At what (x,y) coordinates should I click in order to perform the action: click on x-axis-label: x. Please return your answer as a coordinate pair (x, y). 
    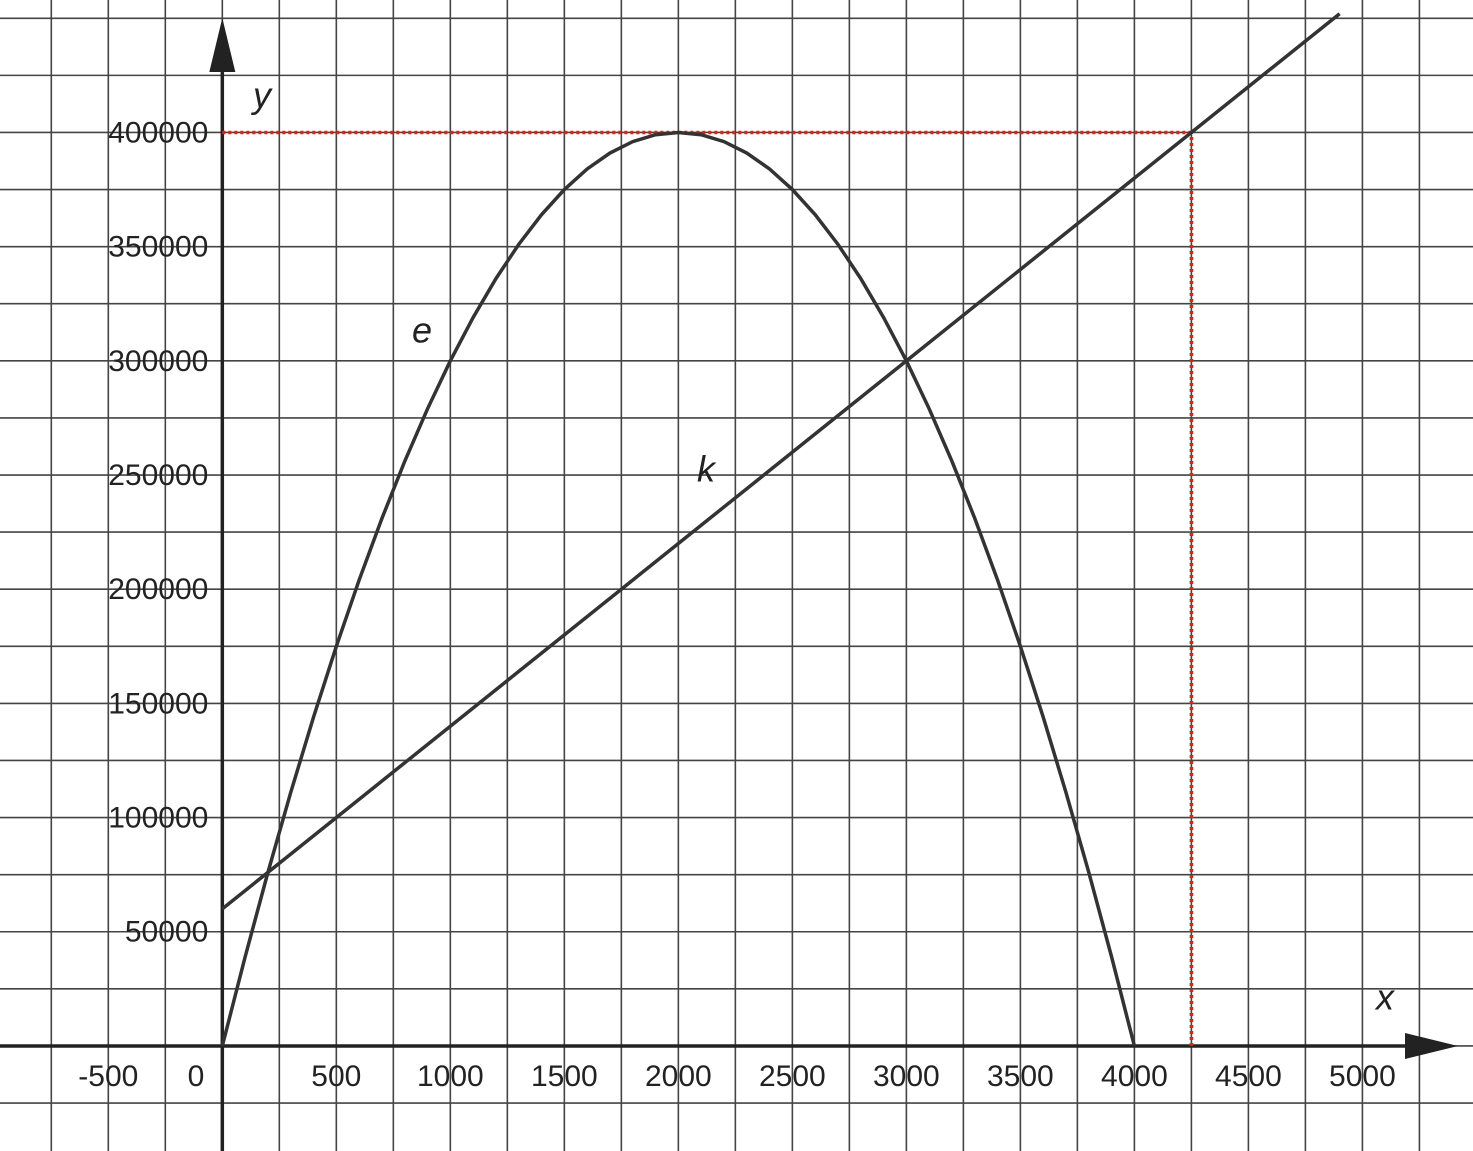
    Looking at the image, I should click on (1385, 997).